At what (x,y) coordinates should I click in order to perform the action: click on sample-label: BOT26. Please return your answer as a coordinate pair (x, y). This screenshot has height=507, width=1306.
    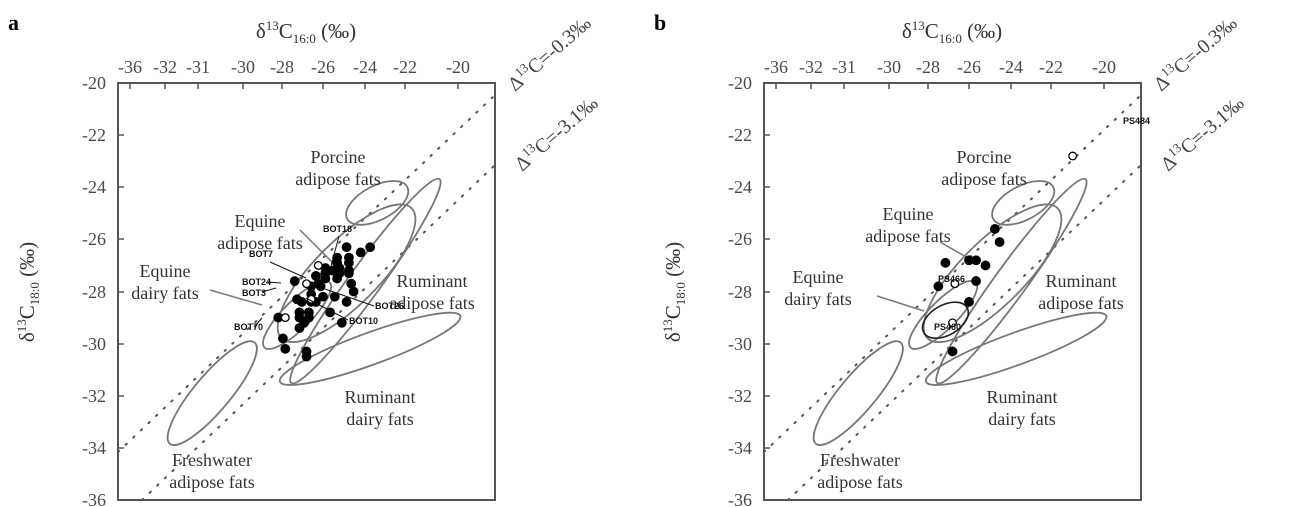
    Looking at the image, I should click on (389, 306).